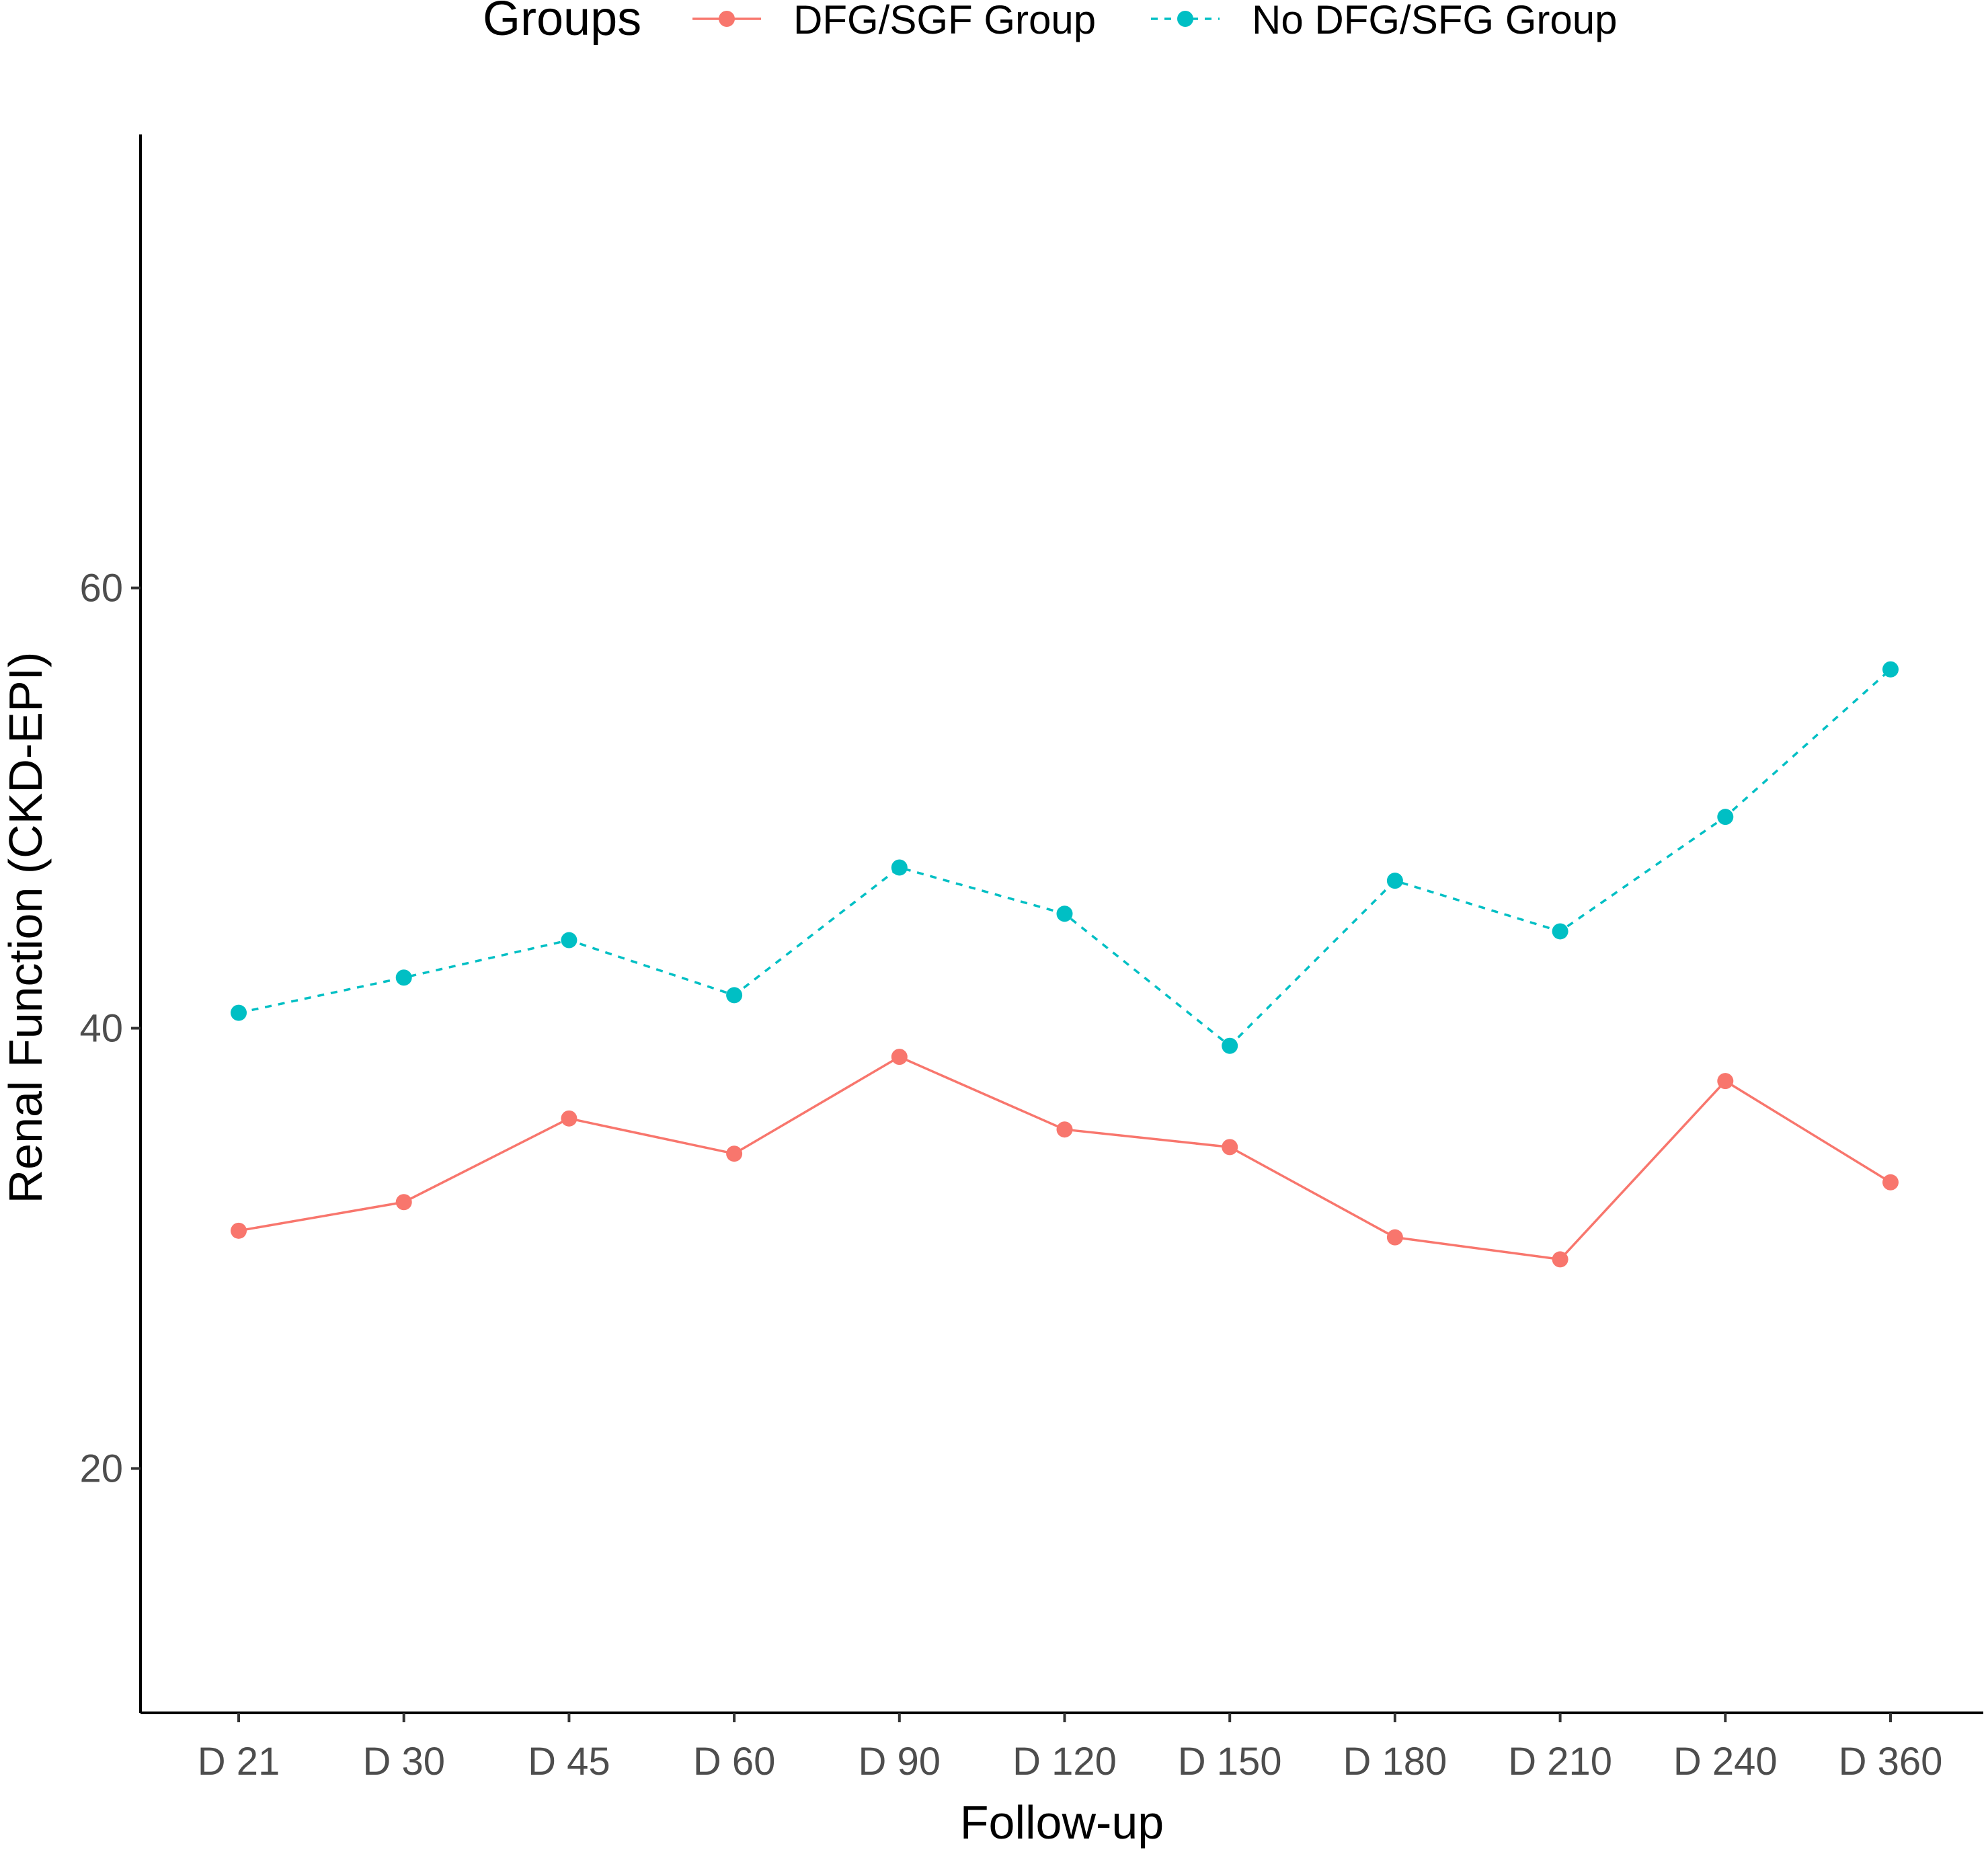  What do you see at coordinates (1891, 1762) in the screenshot?
I see `x-tick-label: D 360` at bounding box center [1891, 1762].